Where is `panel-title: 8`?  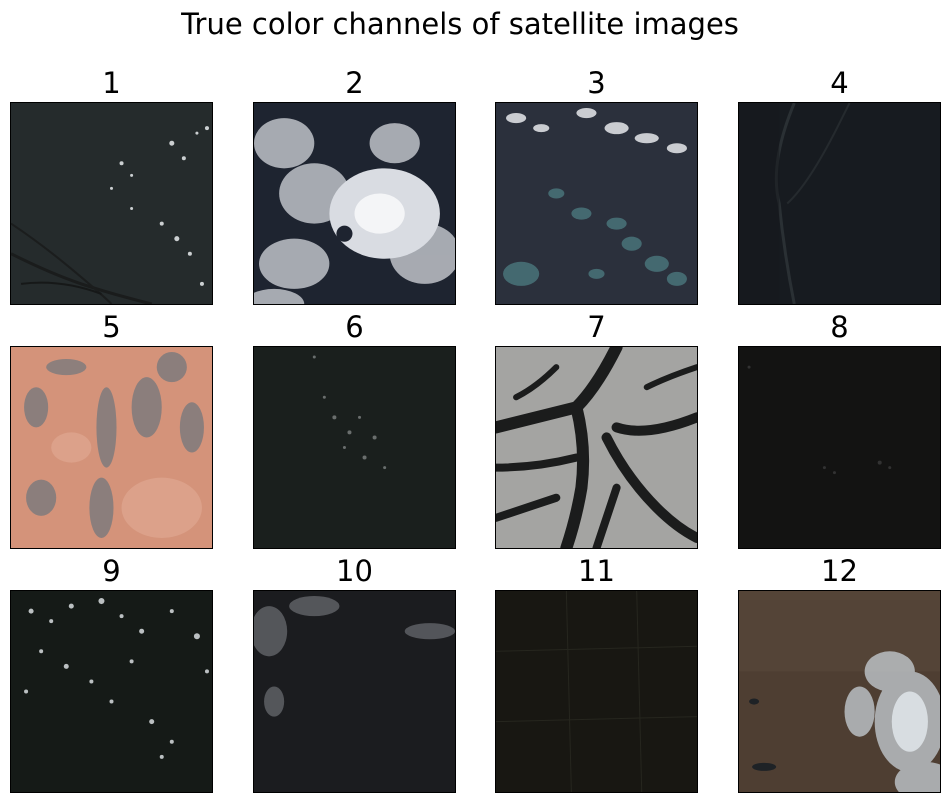
panel-title: 8 is located at coordinates (839, 327).